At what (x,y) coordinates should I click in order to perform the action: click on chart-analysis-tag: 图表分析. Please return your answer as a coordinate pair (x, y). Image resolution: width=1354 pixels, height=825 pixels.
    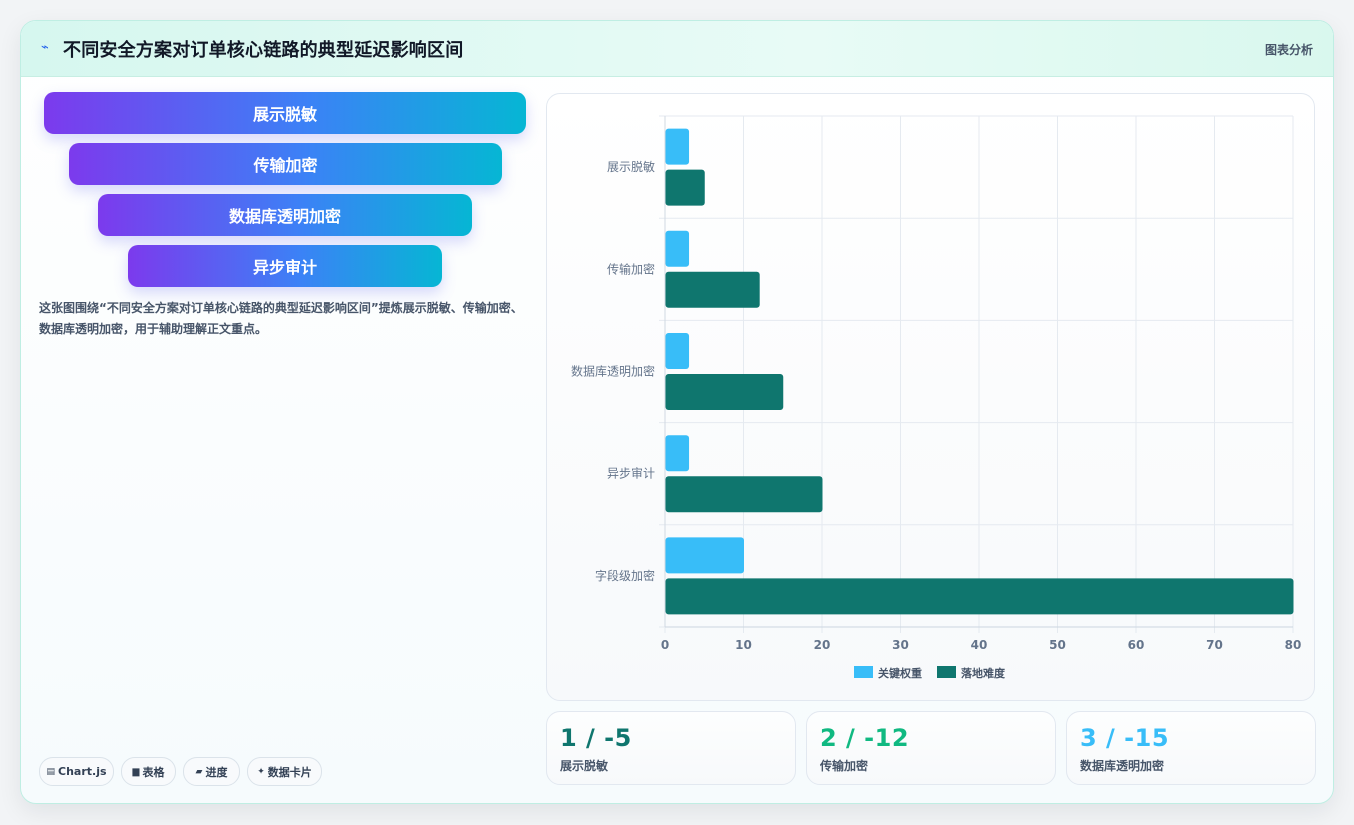
    Looking at the image, I should click on (1288, 50).